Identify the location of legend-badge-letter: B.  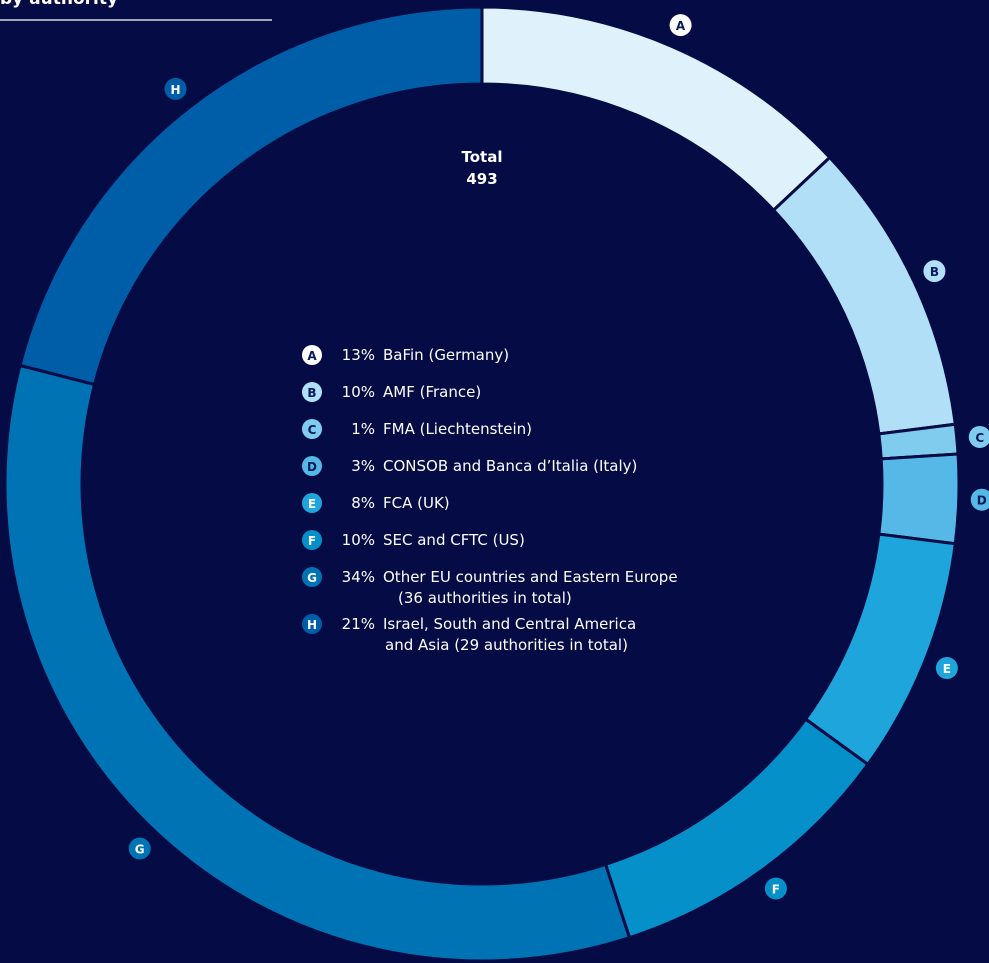
(311, 393).